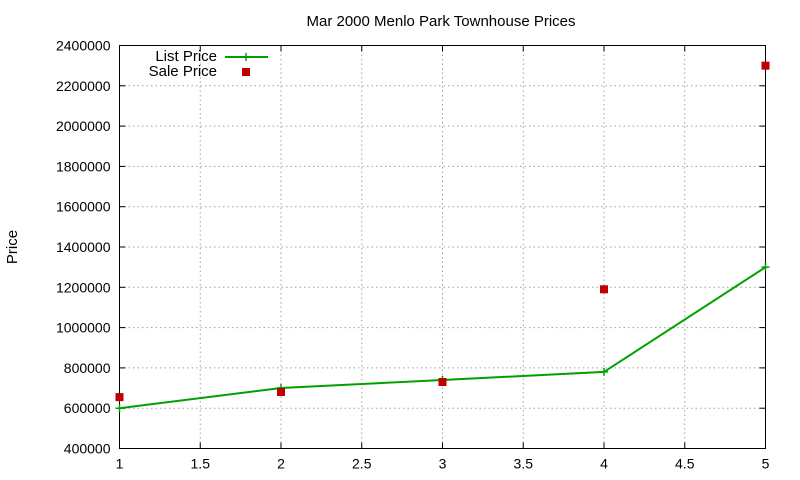 The width and height of the screenshot is (800, 480). I want to click on legend-marker-list-price, so click(246, 57).